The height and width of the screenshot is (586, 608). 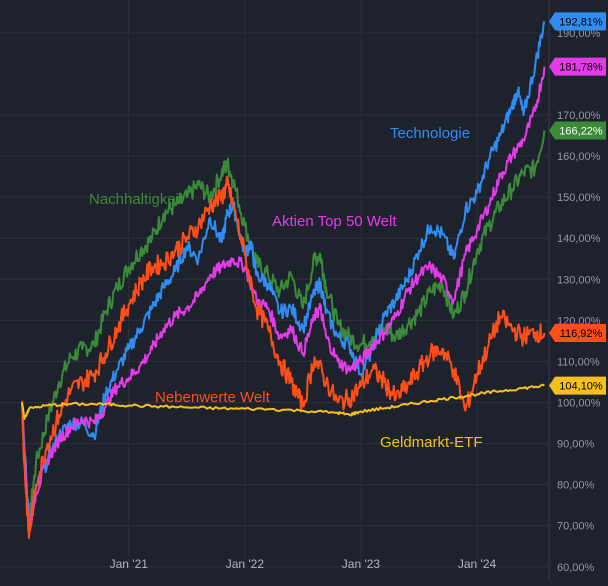 I want to click on y-tick-label: 160,00%, so click(x=579, y=157).